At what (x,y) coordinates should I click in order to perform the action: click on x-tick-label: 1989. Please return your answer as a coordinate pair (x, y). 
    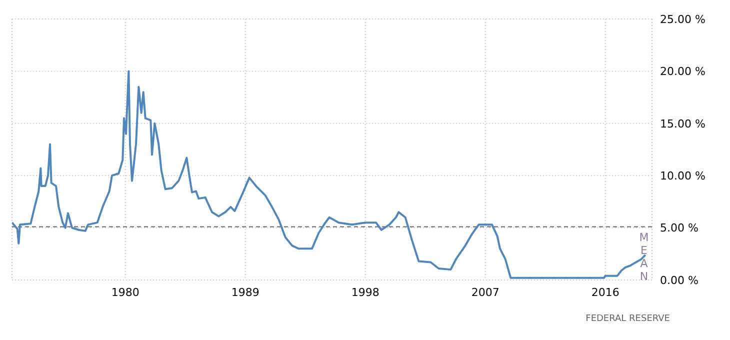
    Looking at the image, I should click on (245, 292).